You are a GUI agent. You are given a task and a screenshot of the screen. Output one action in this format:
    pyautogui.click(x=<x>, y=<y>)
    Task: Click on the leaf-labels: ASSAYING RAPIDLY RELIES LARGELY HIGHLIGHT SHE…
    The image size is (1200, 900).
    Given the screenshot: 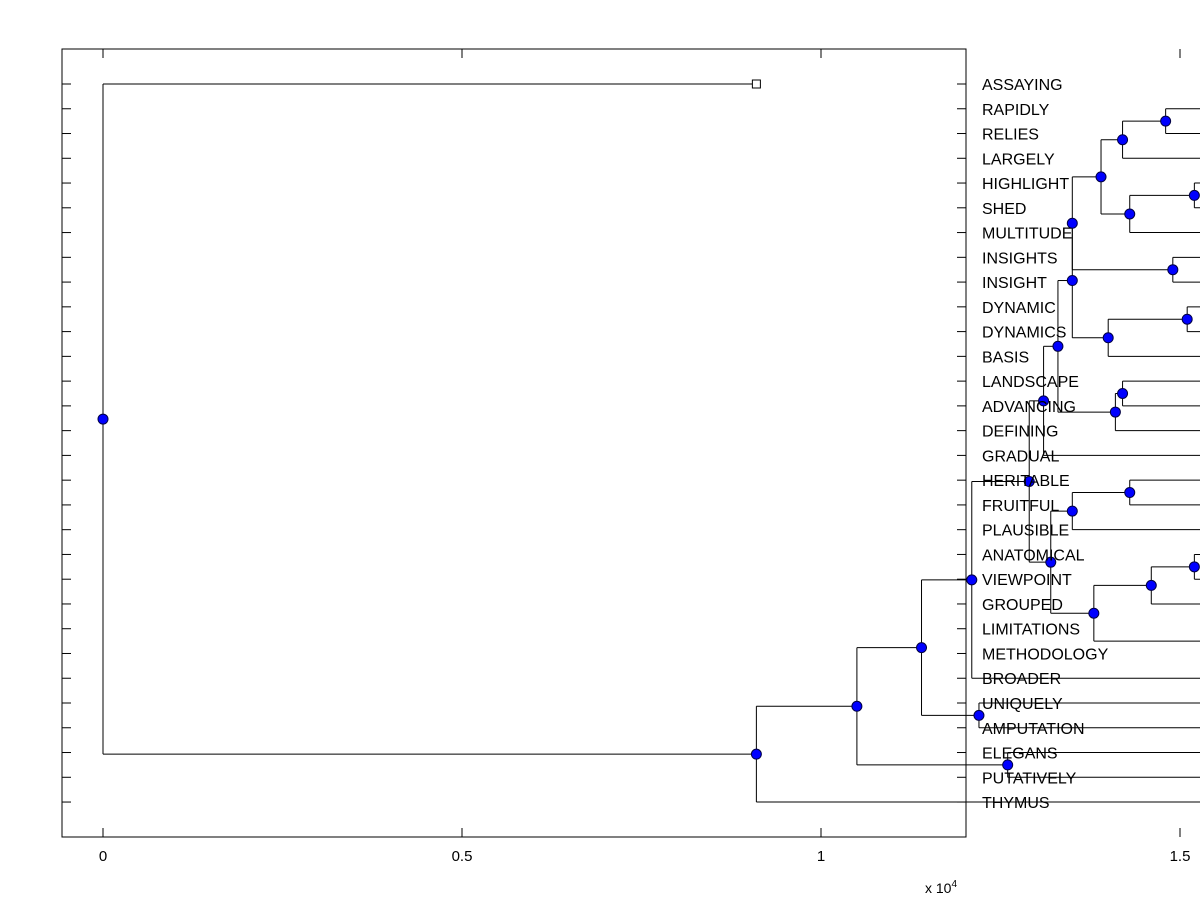 What is the action you would take?
    pyautogui.click(x=1045, y=444)
    